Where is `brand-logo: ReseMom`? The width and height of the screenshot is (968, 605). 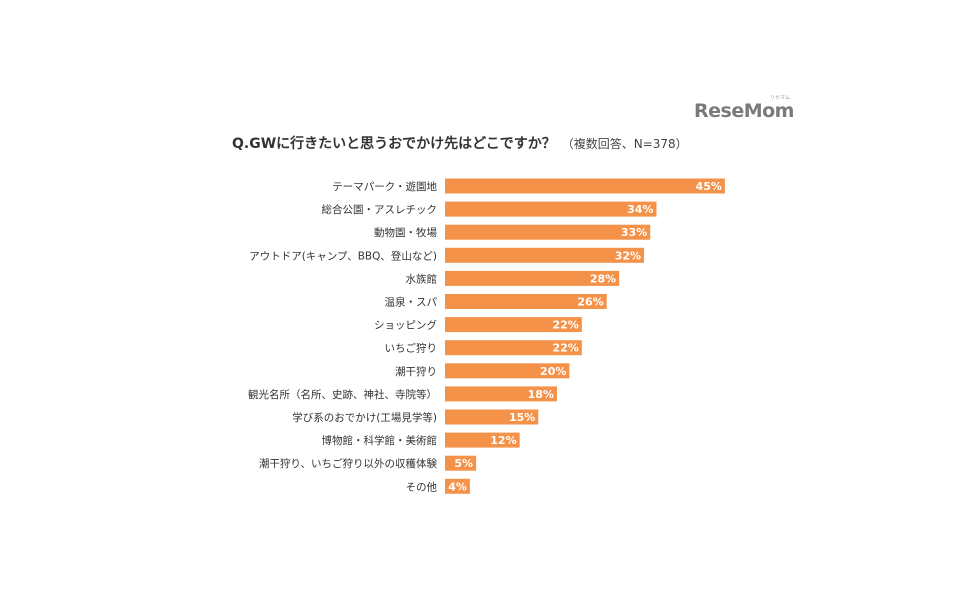 brand-logo: ReseMom is located at coordinates (744, 111).